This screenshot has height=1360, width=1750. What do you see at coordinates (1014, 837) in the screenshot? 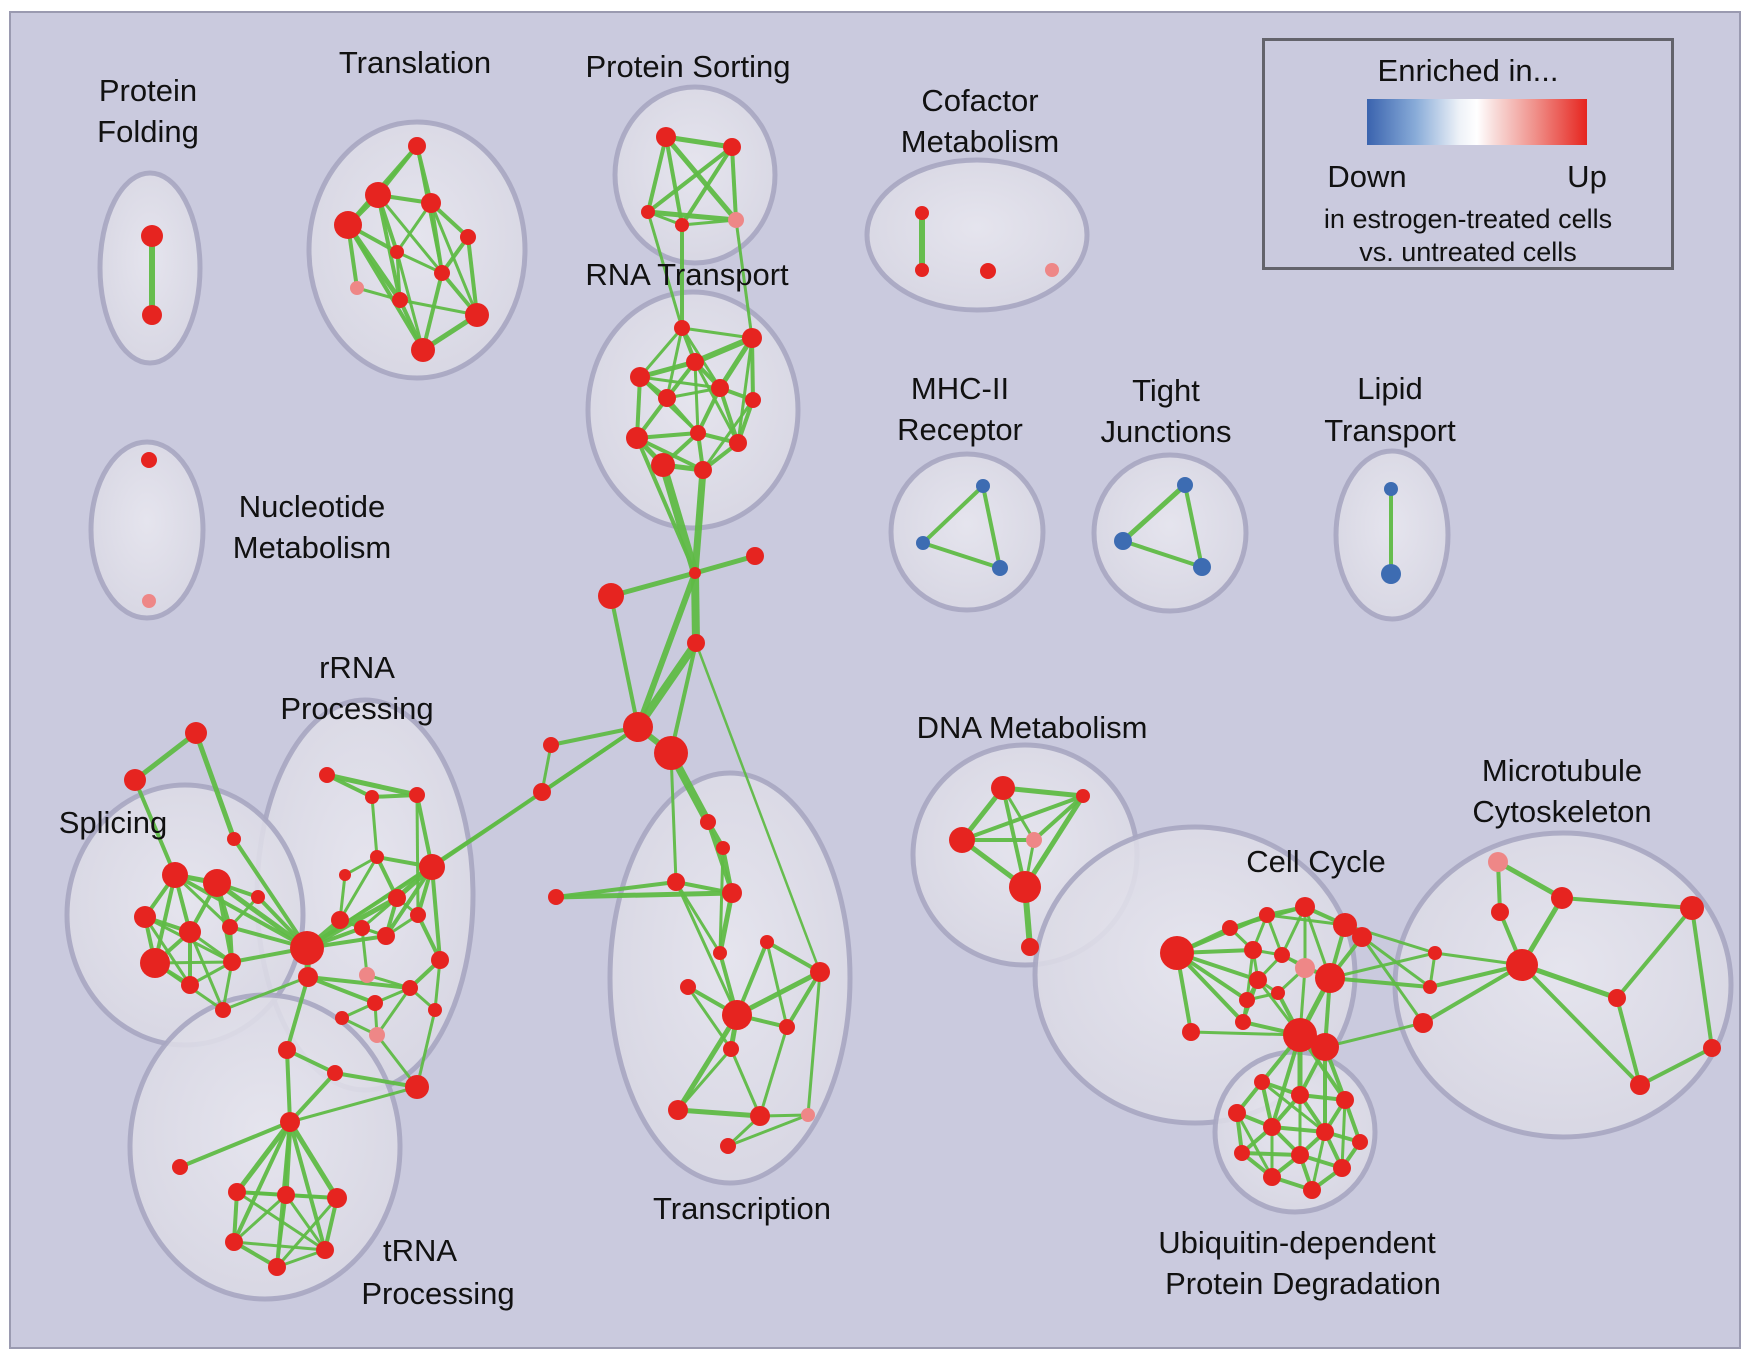
I see `edge-d0-d4` at bounding box center [1014, 837].